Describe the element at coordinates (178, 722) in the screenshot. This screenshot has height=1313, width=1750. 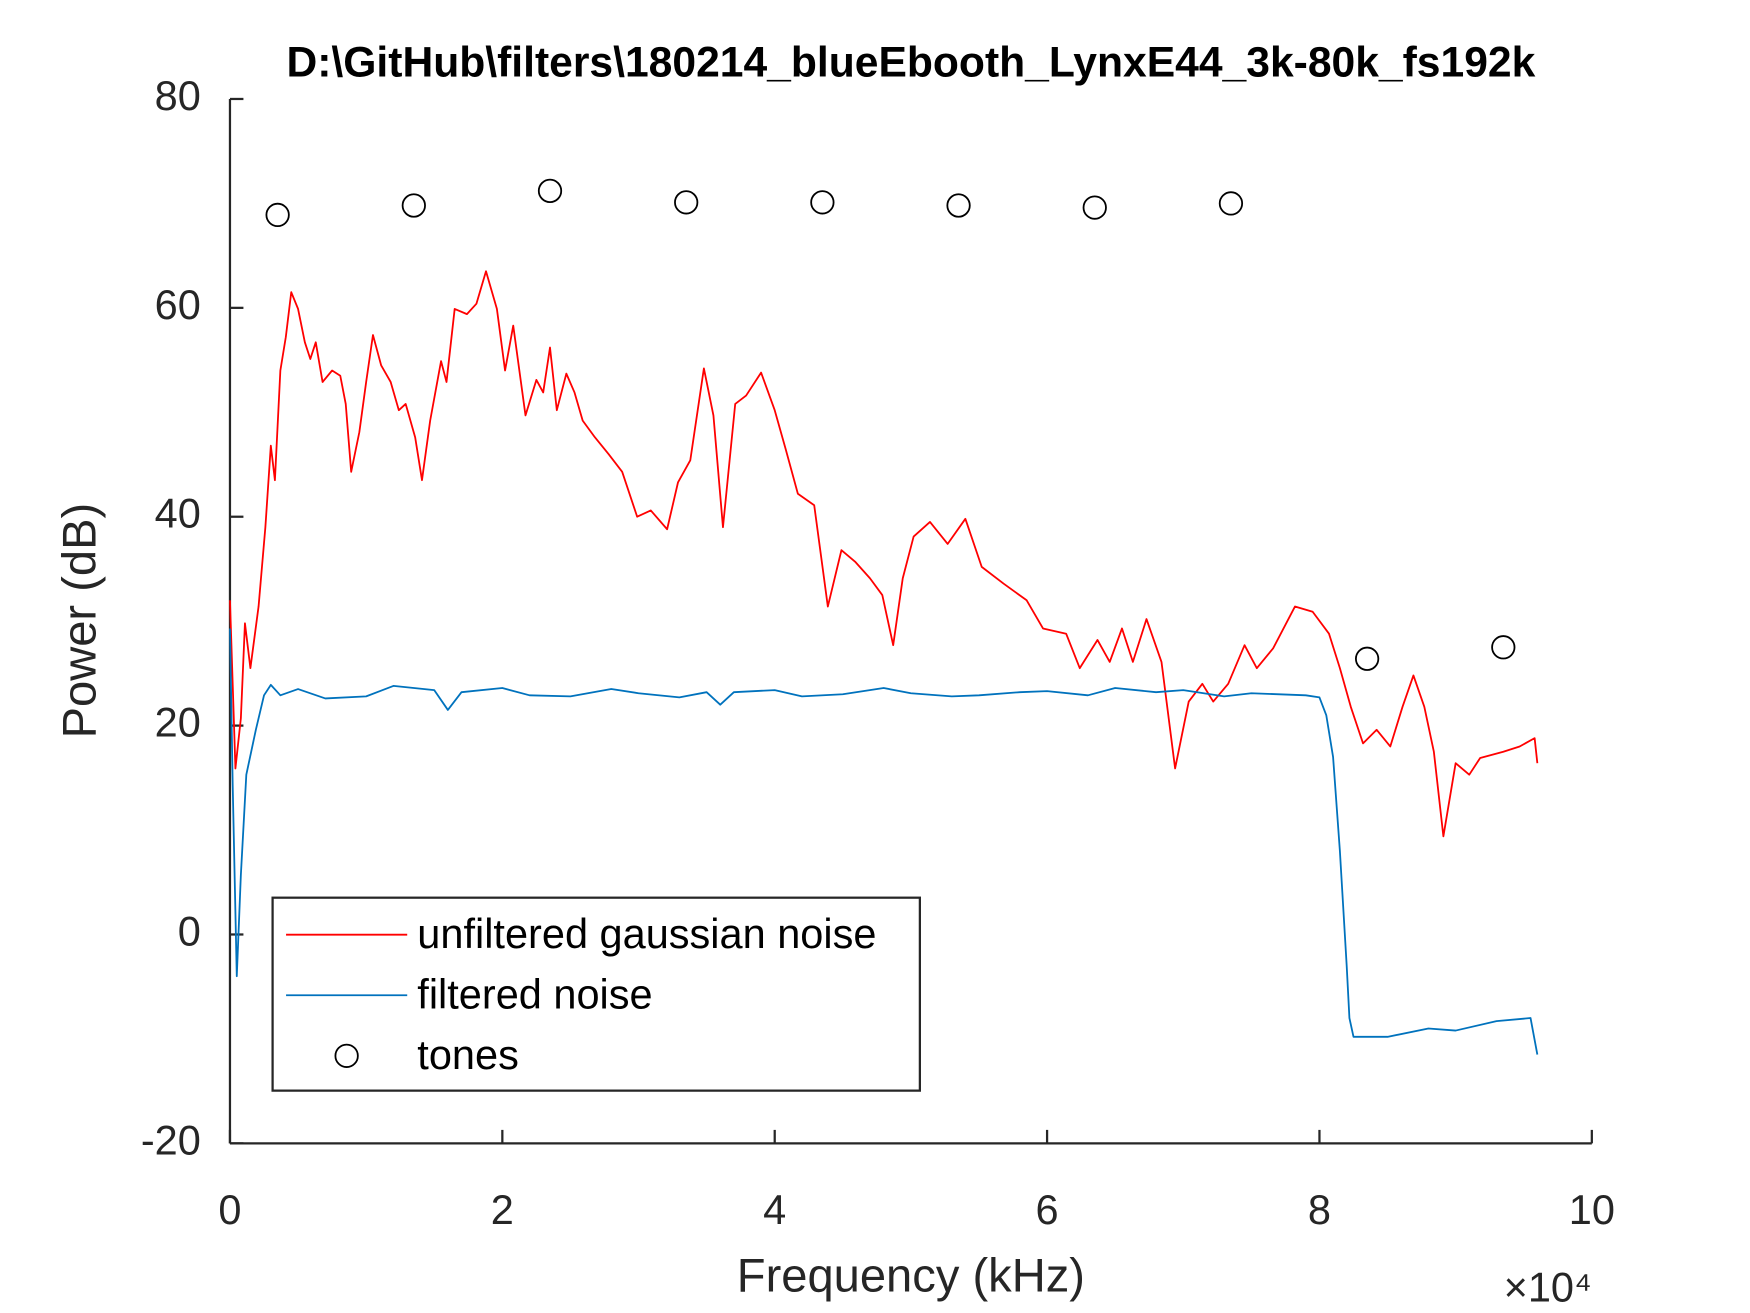
I see `y-tick-label: 20` at that location.